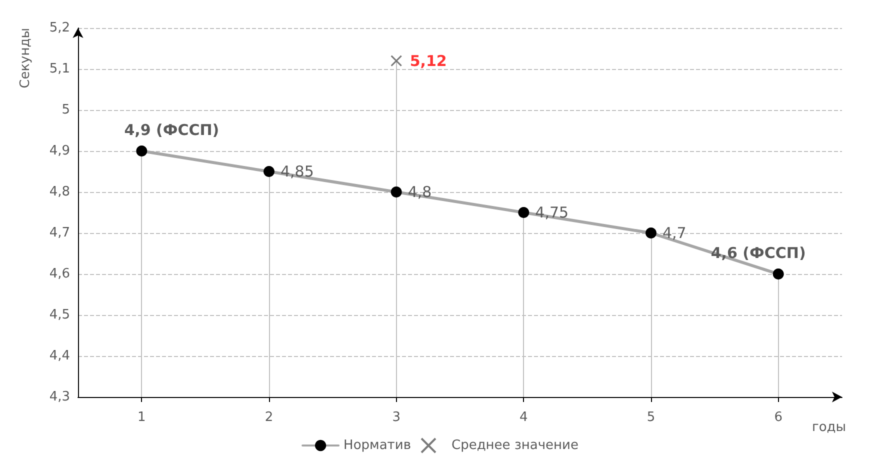 Image resolution: width=880 pixels, height=470 pixels. Describe the element at coordinates (59, 151) in the screenshot. I see `y-tick-label: 4,9` at that location.